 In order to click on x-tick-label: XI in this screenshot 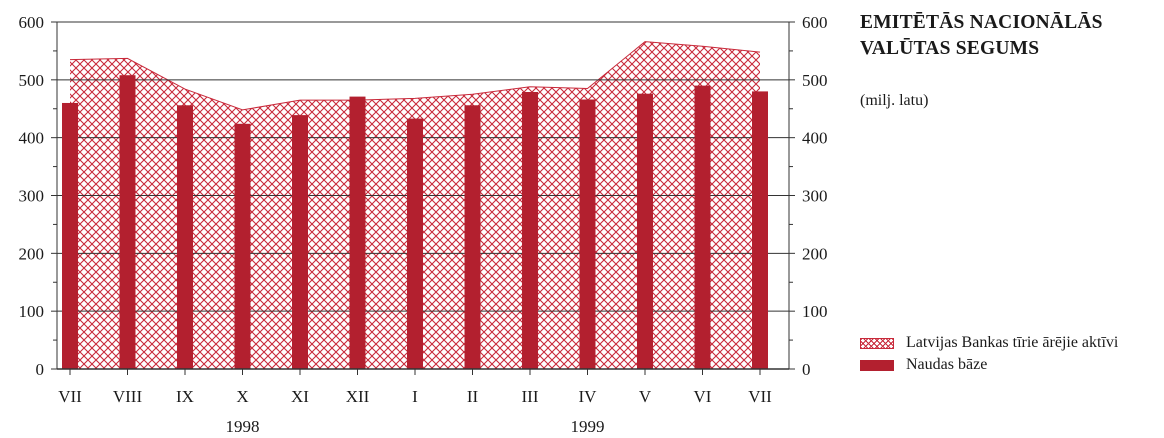, I will do `click(300, 396)`.